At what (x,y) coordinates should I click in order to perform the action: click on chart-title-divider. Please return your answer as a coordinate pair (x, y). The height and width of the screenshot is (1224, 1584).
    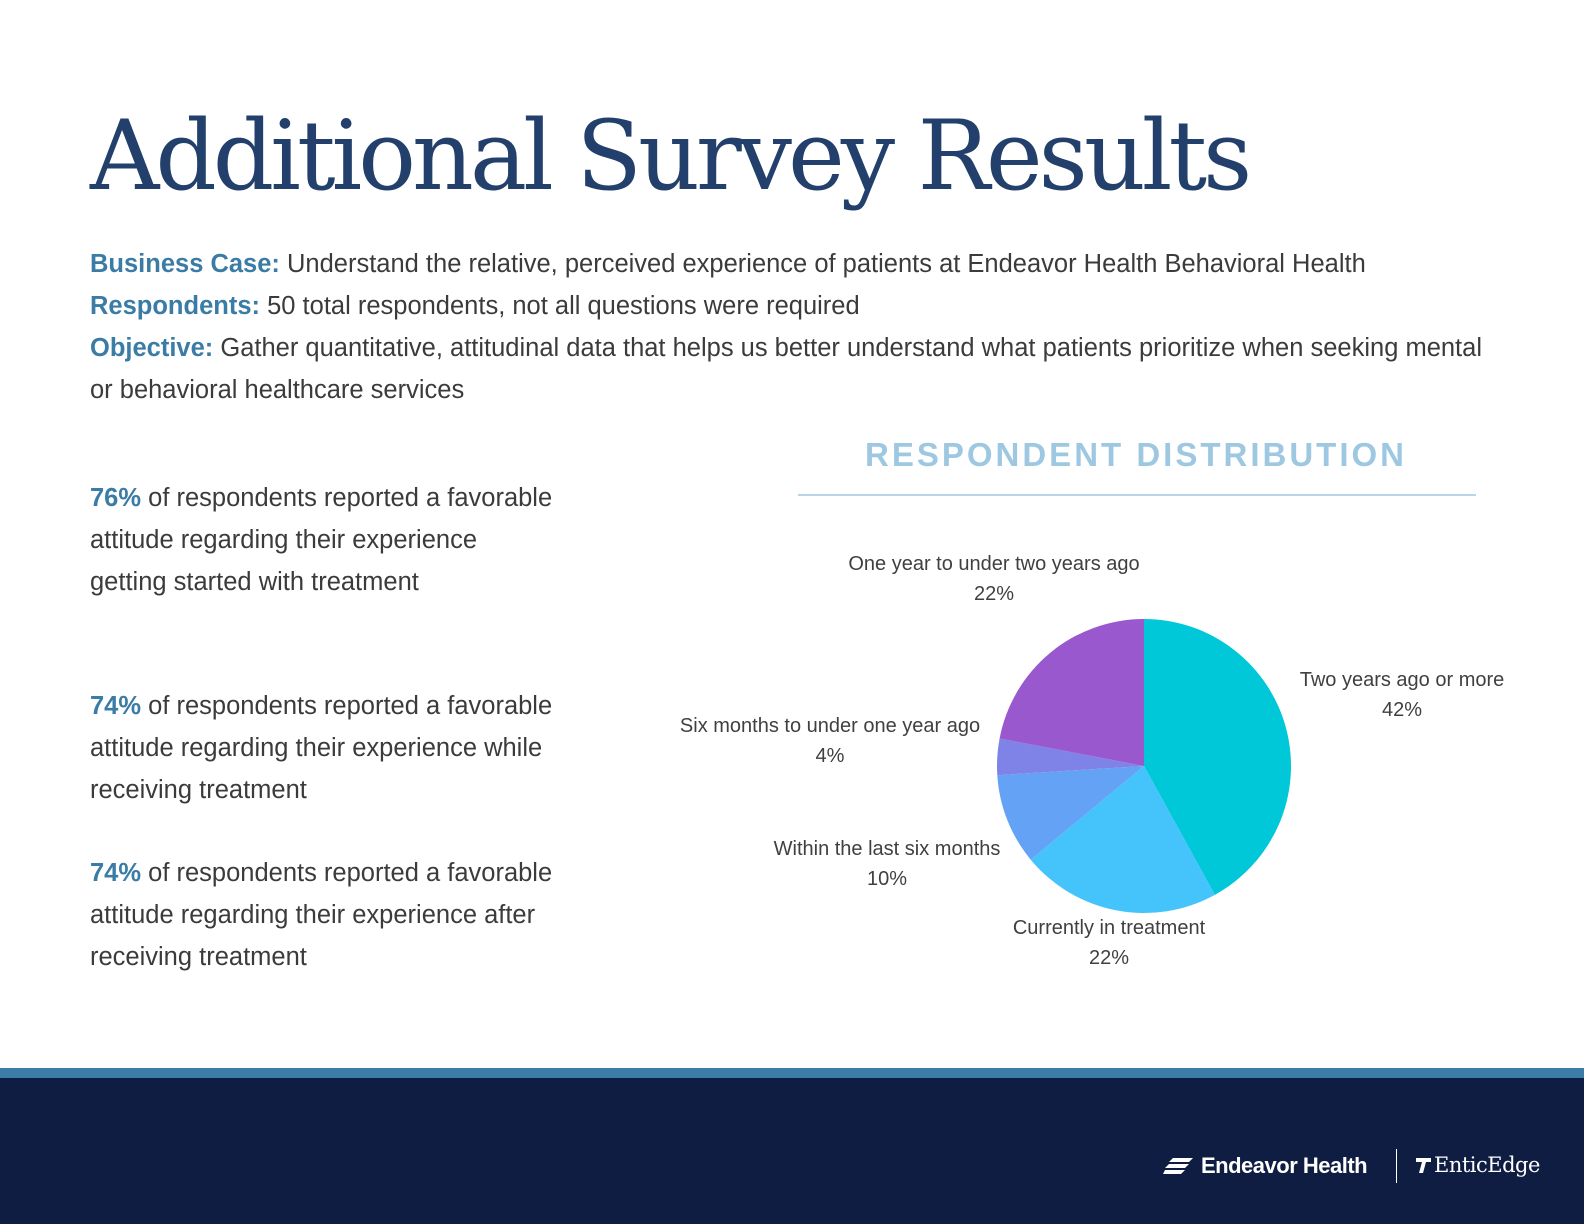
    Looking at the image, I should click on (1137, 495).